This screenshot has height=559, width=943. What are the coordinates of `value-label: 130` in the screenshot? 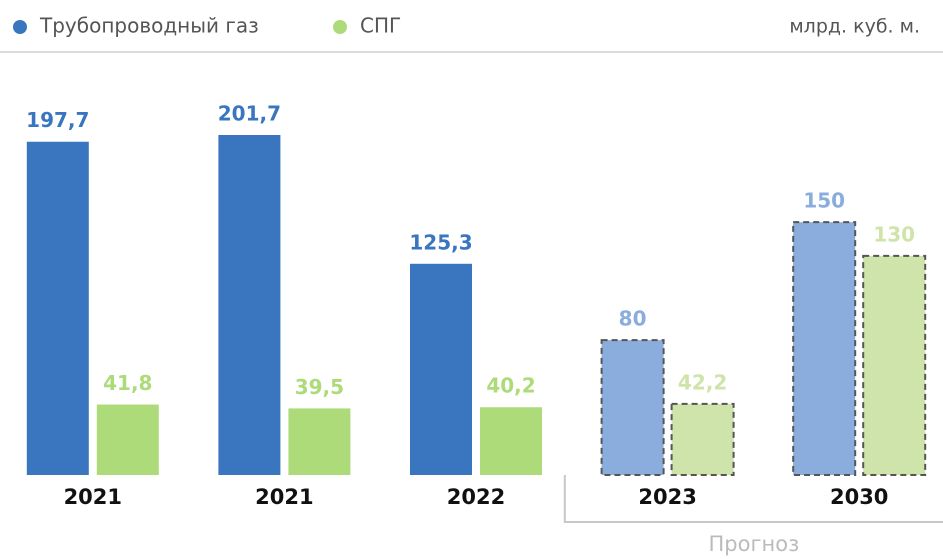 It's located at (894, 234).